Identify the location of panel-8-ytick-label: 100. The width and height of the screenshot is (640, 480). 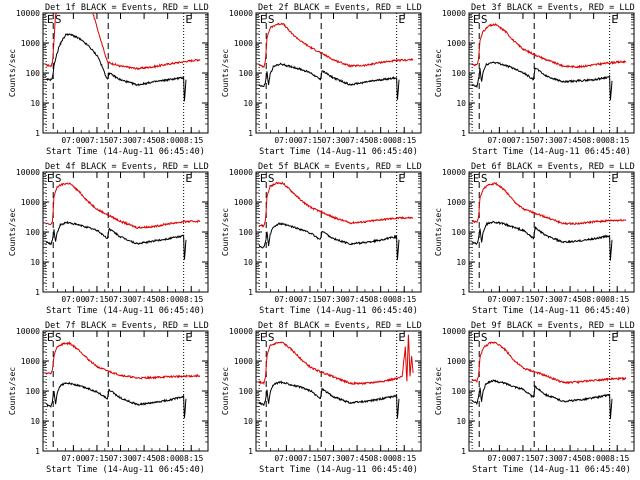
(246, 391).